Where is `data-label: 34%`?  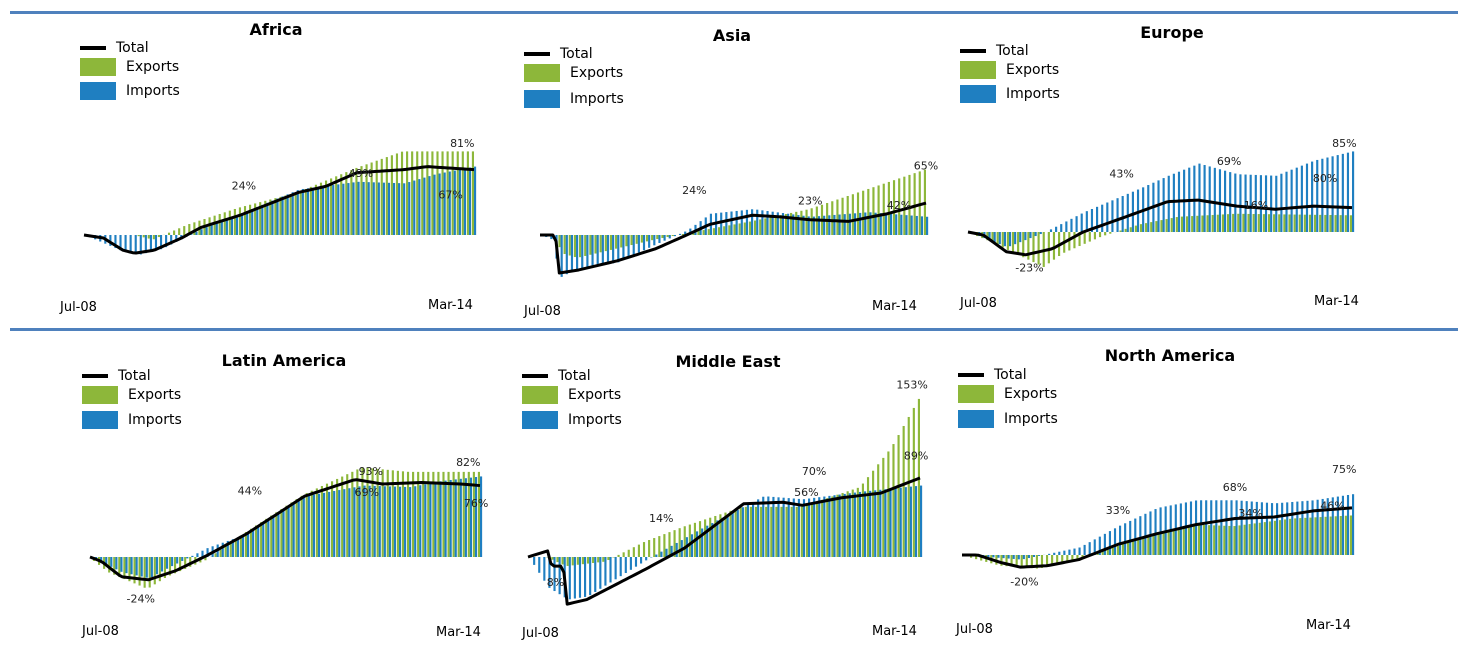 data-label: 34% is located at coordinates (1250, 513).